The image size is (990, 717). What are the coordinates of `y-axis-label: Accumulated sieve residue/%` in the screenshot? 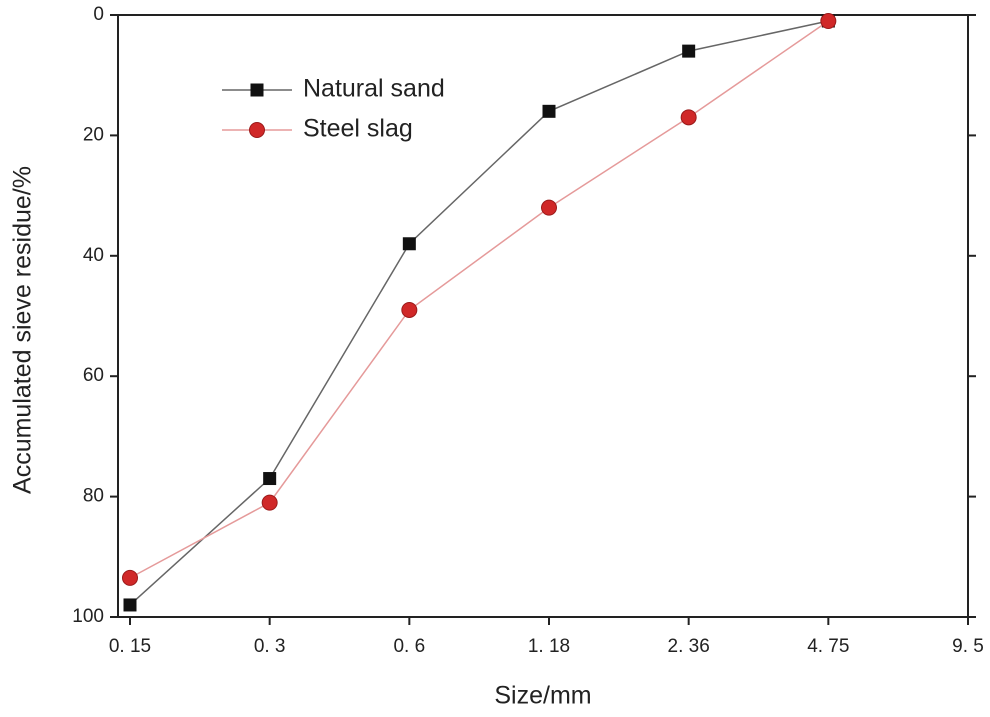 It's located at (23, 330).